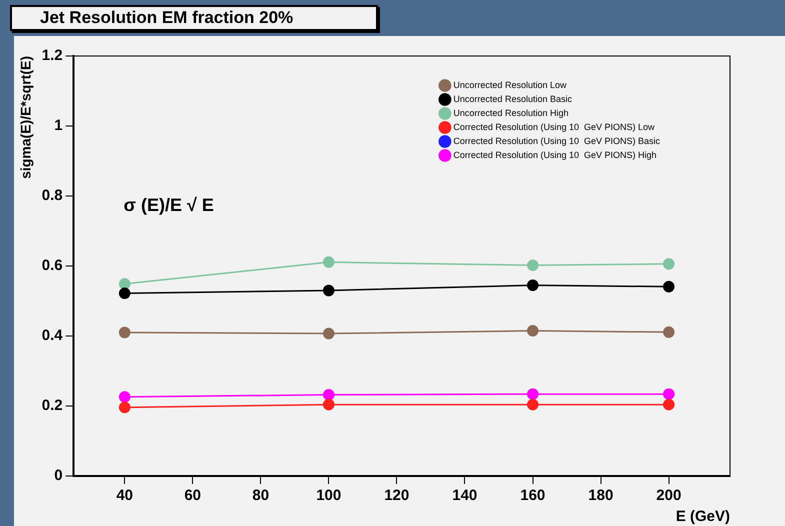 The image size is (785, 526). I want to click on legend-label: Uncorrected Resolution Basic, so click(512, 99).